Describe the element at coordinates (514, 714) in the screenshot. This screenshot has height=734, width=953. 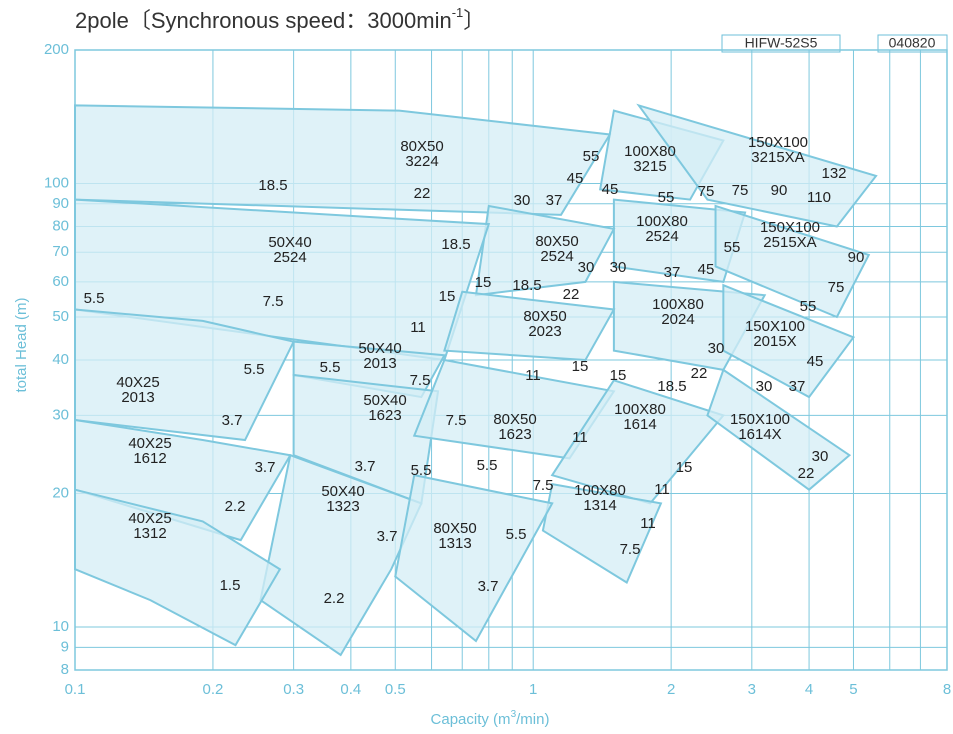
I see `x-label-sup: 3` at that location.